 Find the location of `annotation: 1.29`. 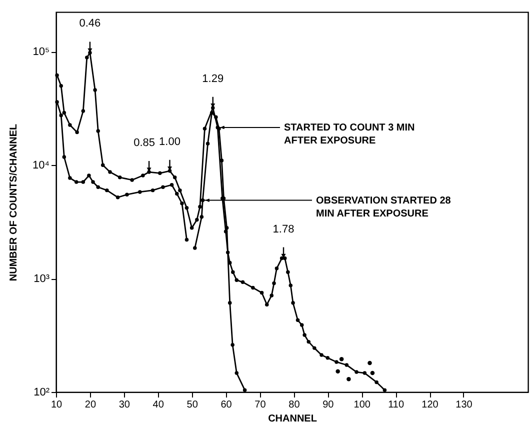

annotation: 1.29 is located at coordinates (213, 78).